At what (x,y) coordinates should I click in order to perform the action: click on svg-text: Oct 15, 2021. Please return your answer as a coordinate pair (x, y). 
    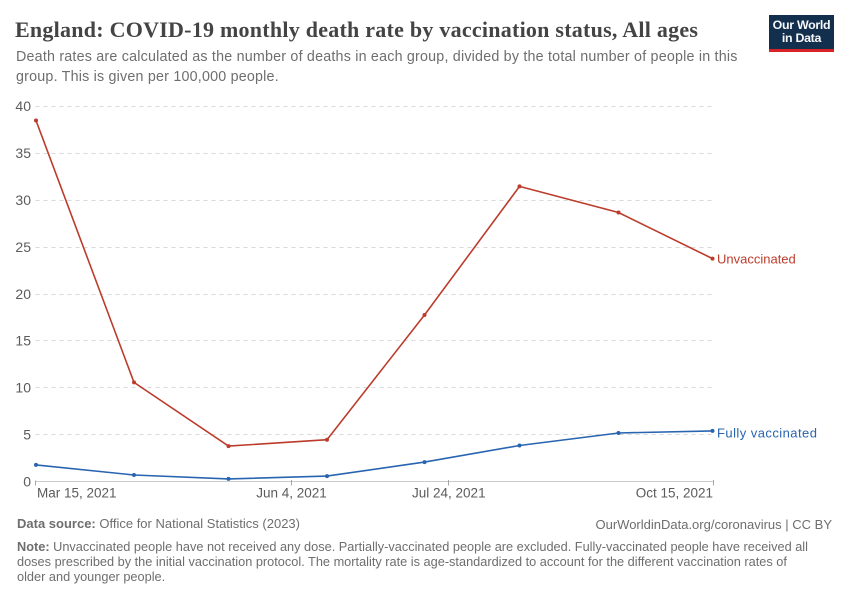
    Looking at the image, I should click on (674, 493).